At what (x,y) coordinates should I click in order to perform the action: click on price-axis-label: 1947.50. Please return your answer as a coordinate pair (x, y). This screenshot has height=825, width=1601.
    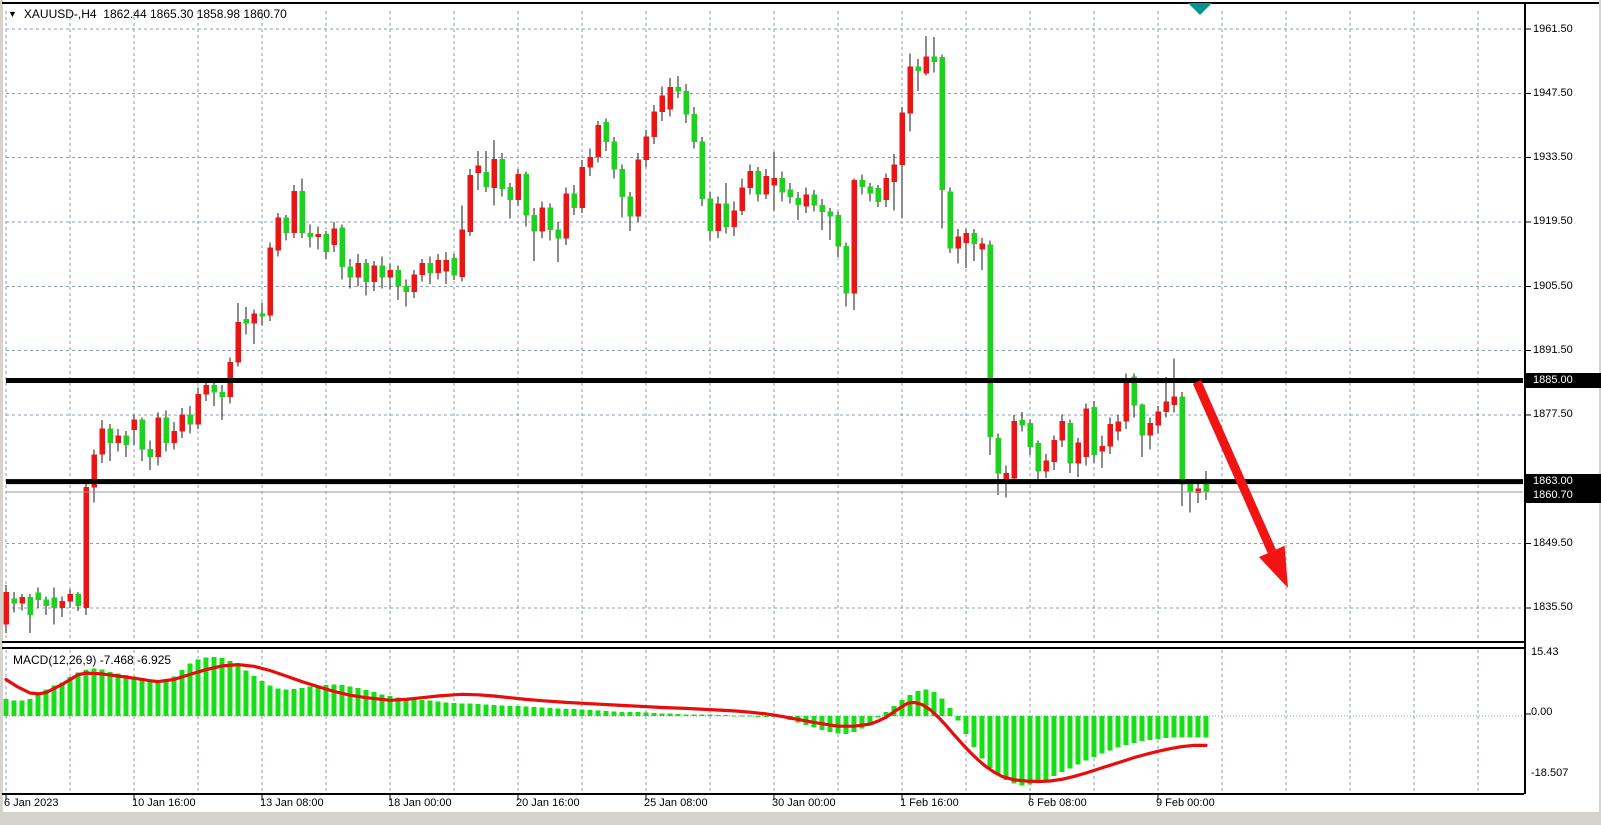
    Looking at the image, I should click on (1553, 92).